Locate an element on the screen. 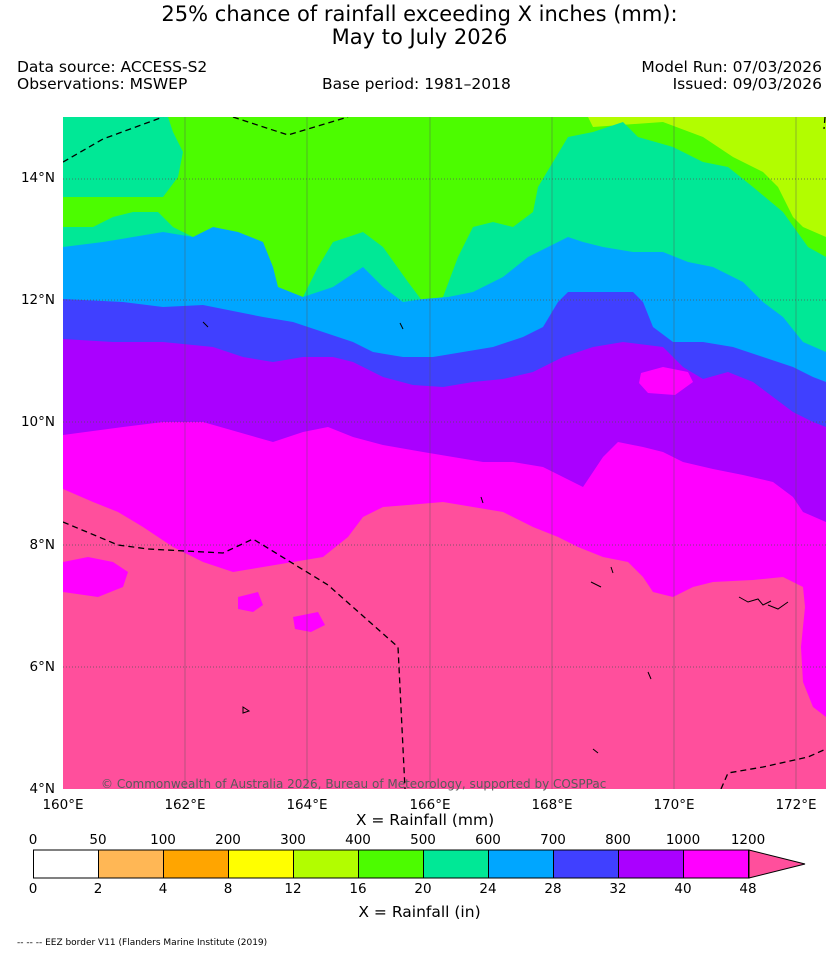 This screenshot has height=955, width=839. colorbar is located at coordinates (419, 864).